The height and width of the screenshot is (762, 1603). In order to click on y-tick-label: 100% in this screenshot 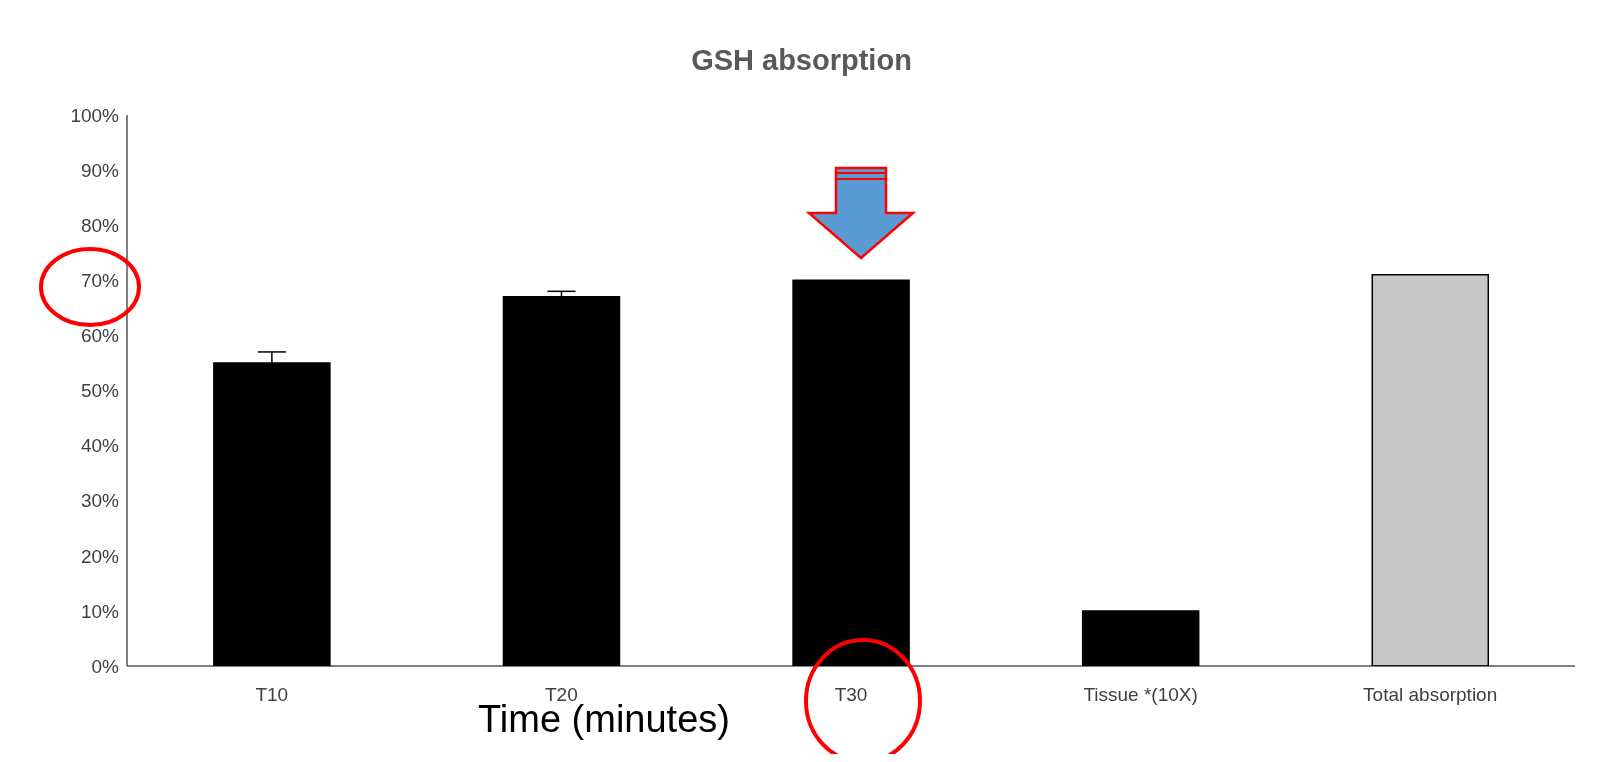, I will do `click(95, 115)`.